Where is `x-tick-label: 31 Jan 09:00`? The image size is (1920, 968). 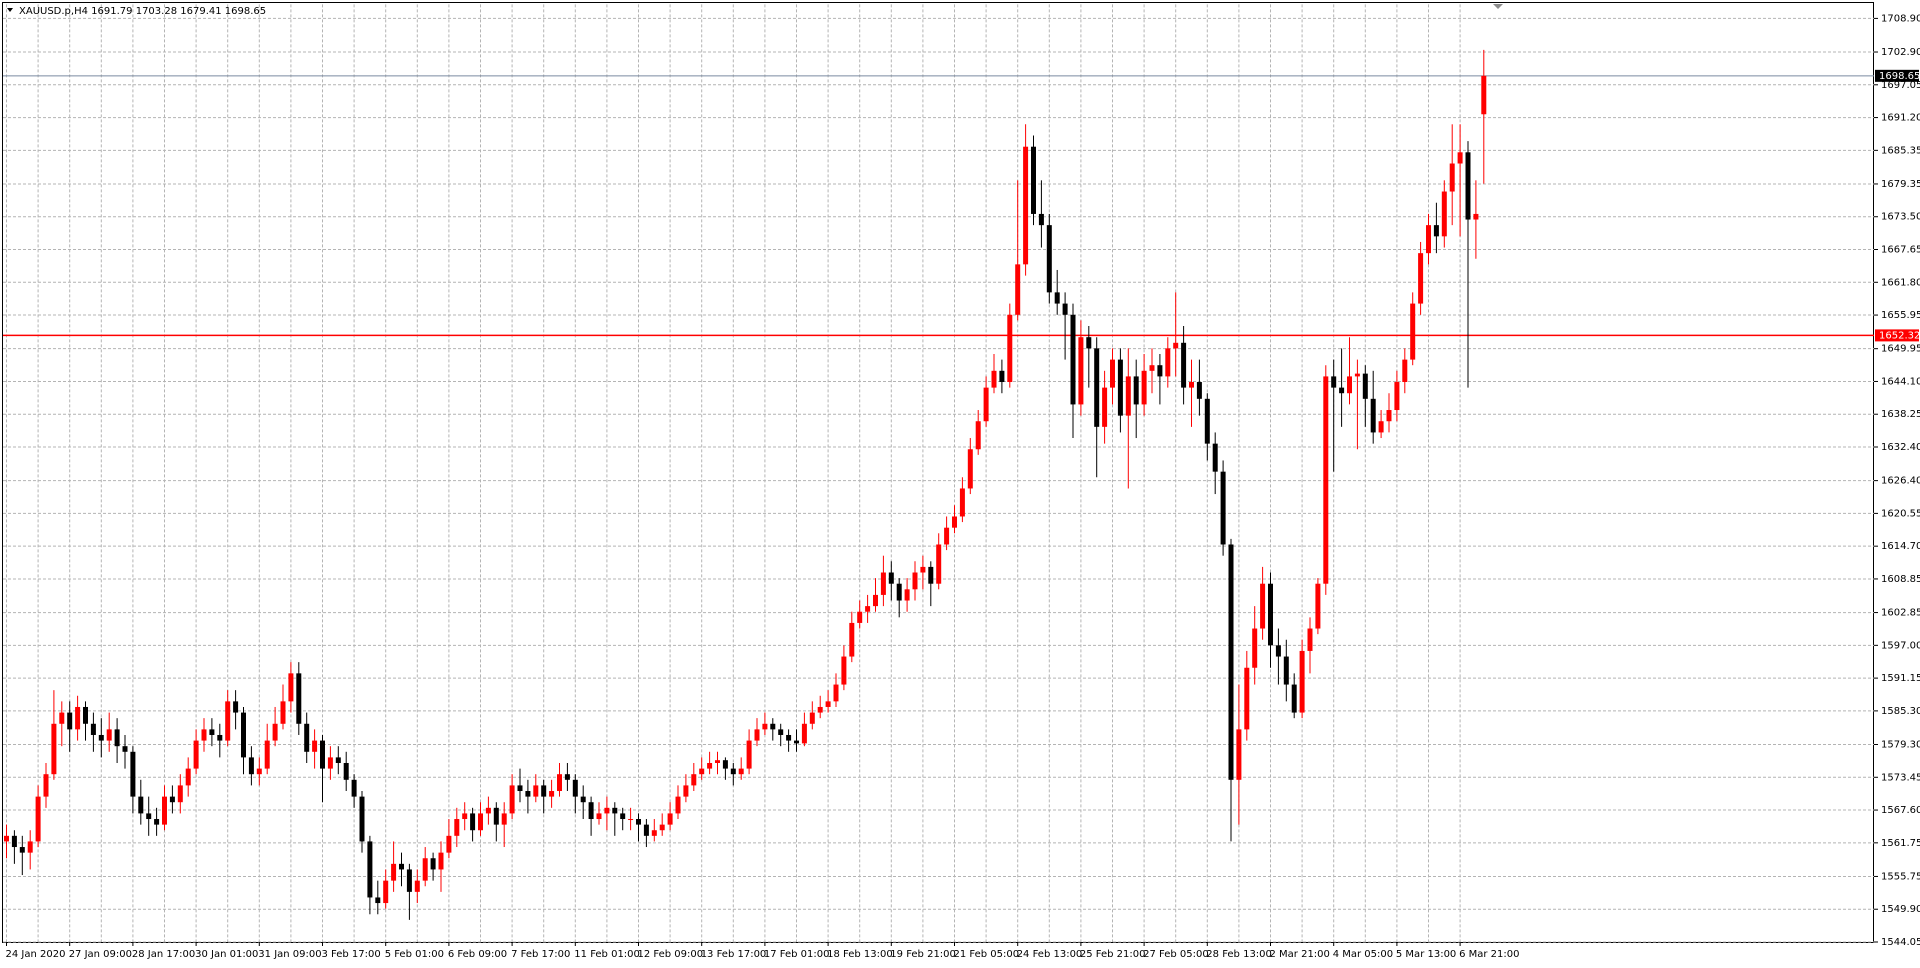 x-tick-label: 31 Jan 09:00 is located at coordinates (289, 954).